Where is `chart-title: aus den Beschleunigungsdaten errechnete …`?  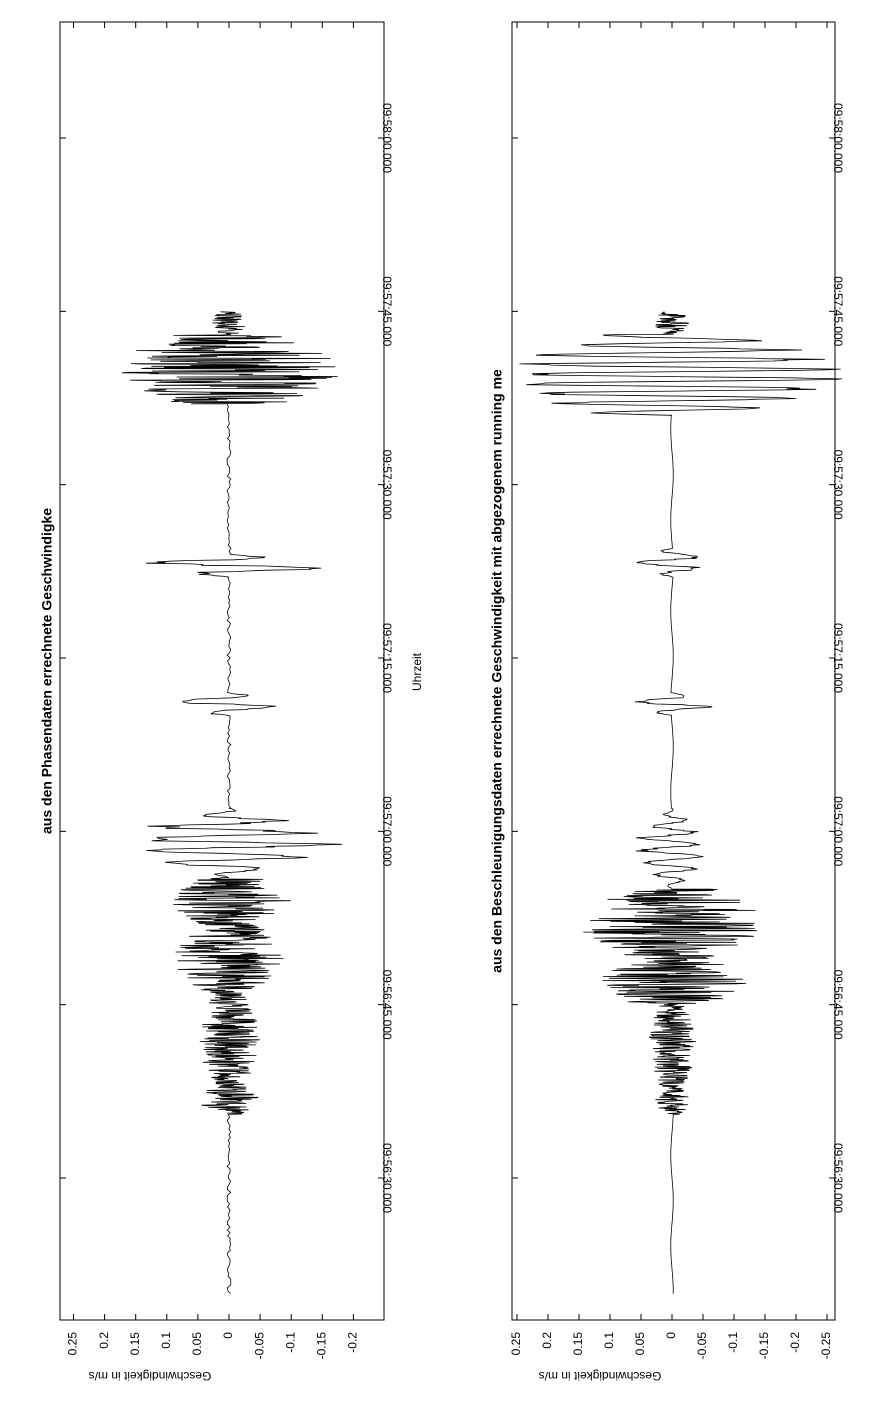
chart-title: aus den Beschleunigungsdaten errechnete … is located at coordinates (497, 671).